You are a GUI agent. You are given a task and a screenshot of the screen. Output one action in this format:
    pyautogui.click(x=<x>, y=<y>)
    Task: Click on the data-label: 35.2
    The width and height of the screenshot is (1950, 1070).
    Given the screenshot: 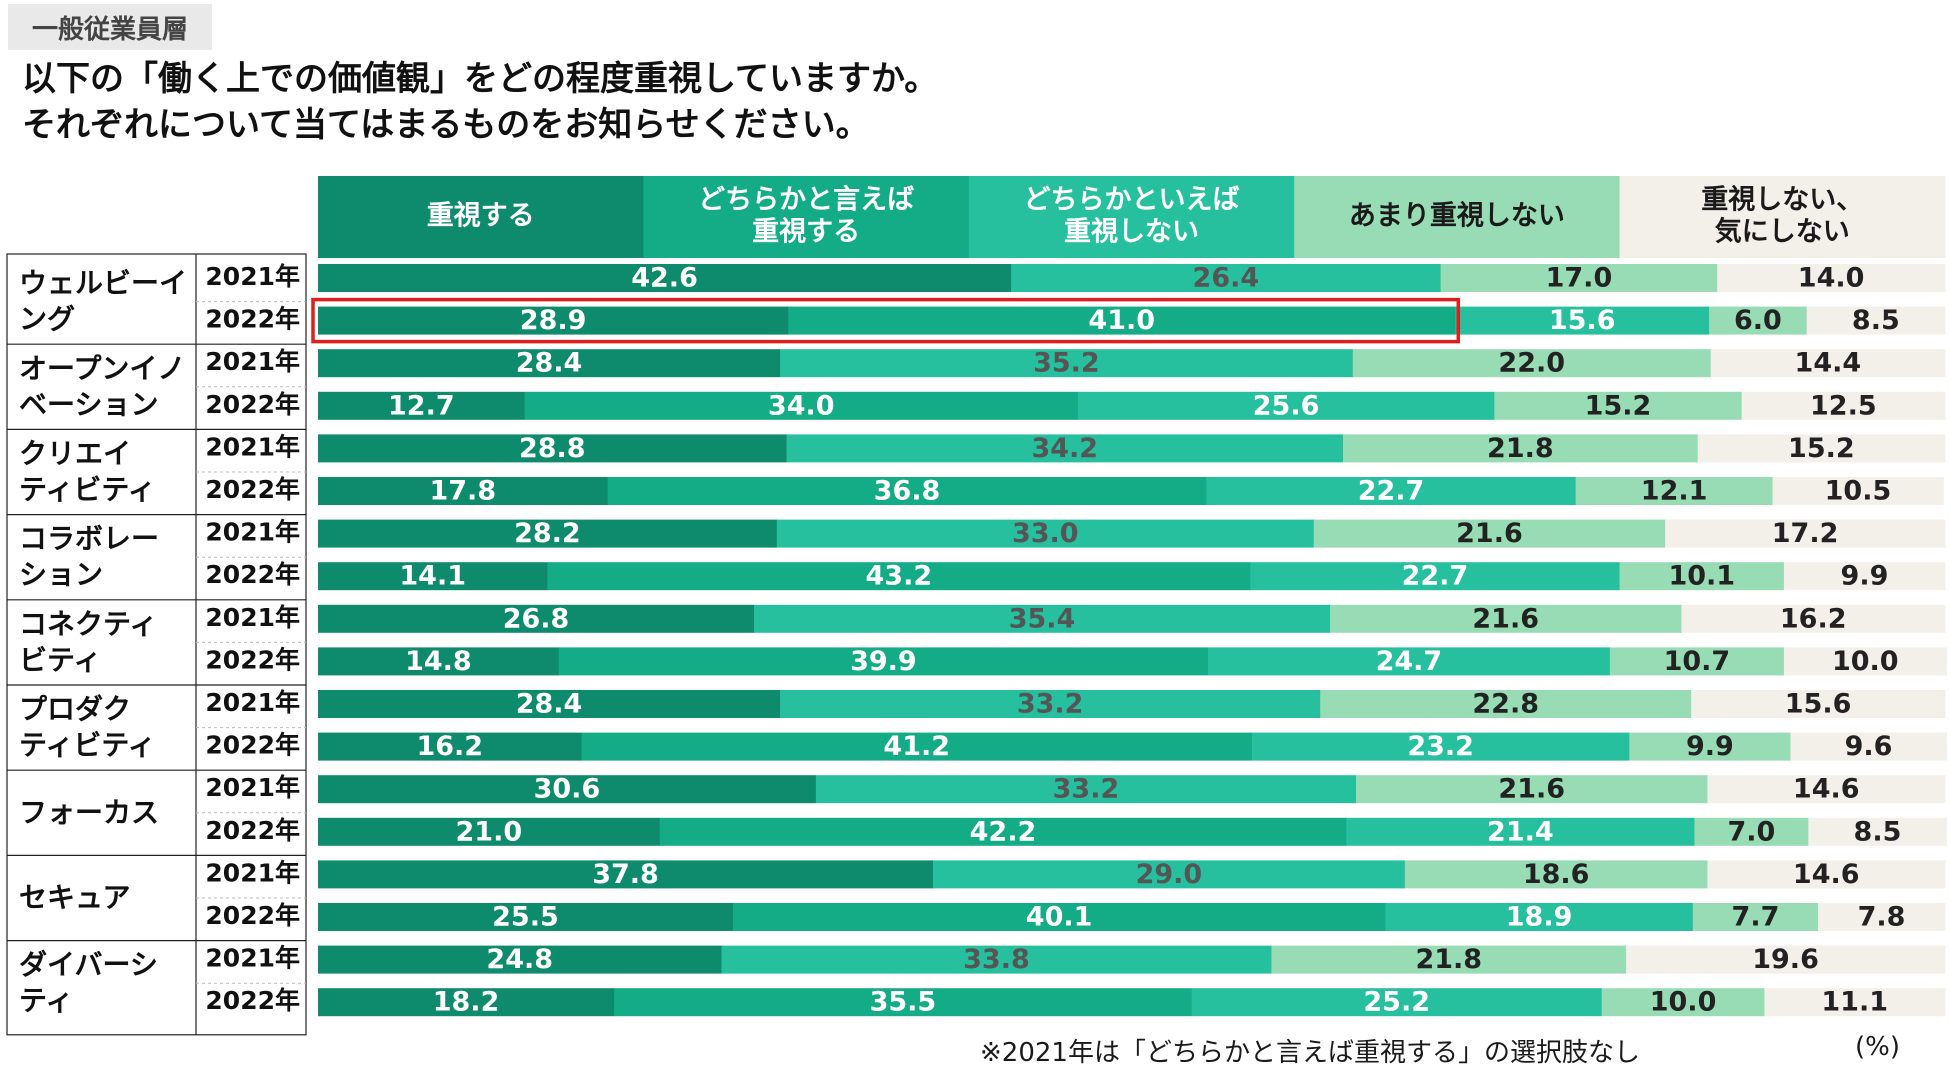 What is the action you would take?
    pyautogui.click(x=1066, y=363)
    